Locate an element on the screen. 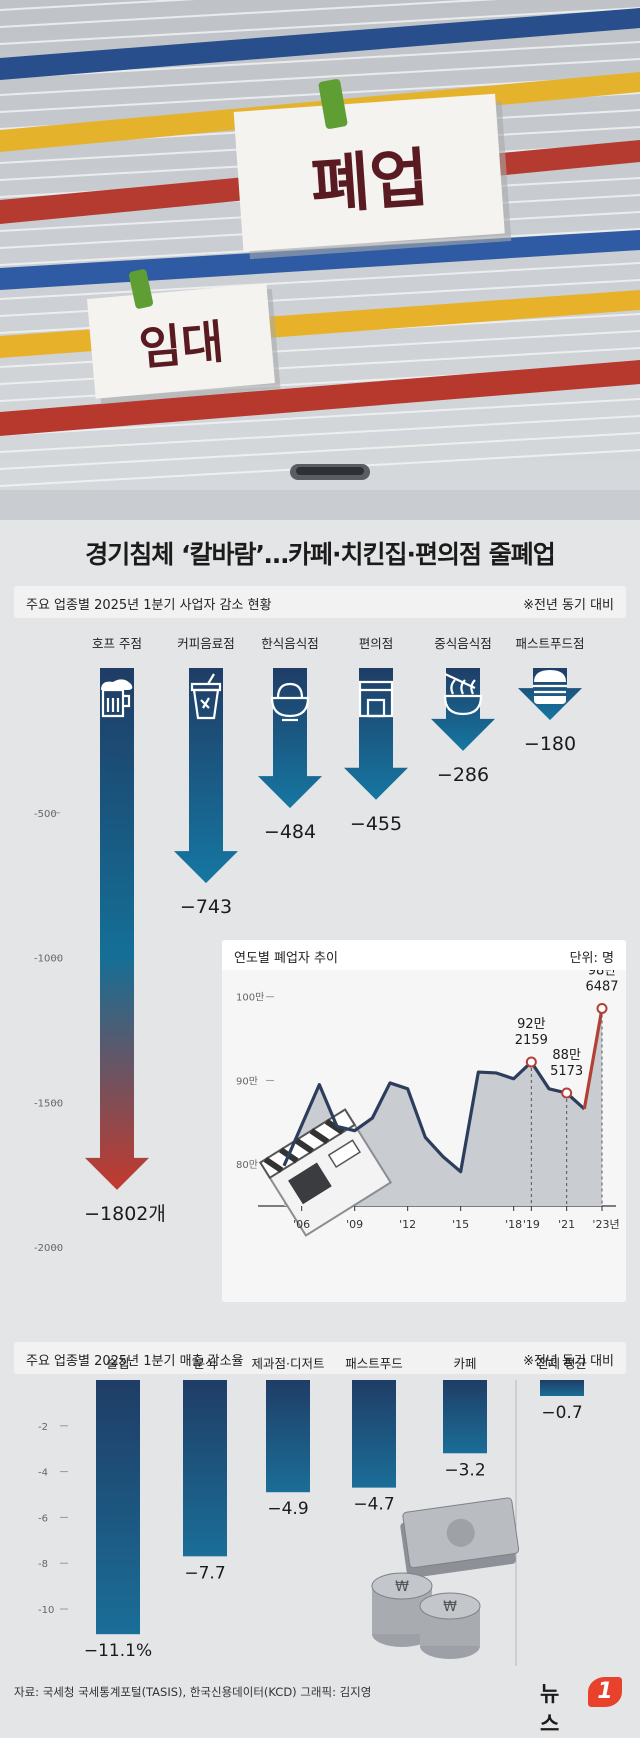  x-tick-label: '09 is located at coordinates (354, 1224).